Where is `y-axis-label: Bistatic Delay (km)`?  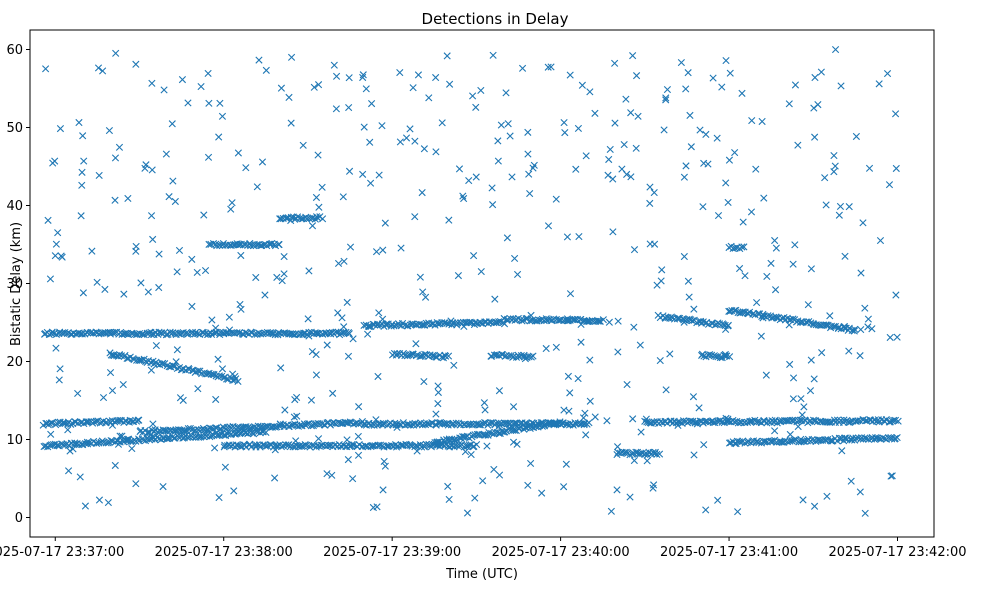 y-axis-label: Bistatic Delay (km) is located at coordinates (16, 284).